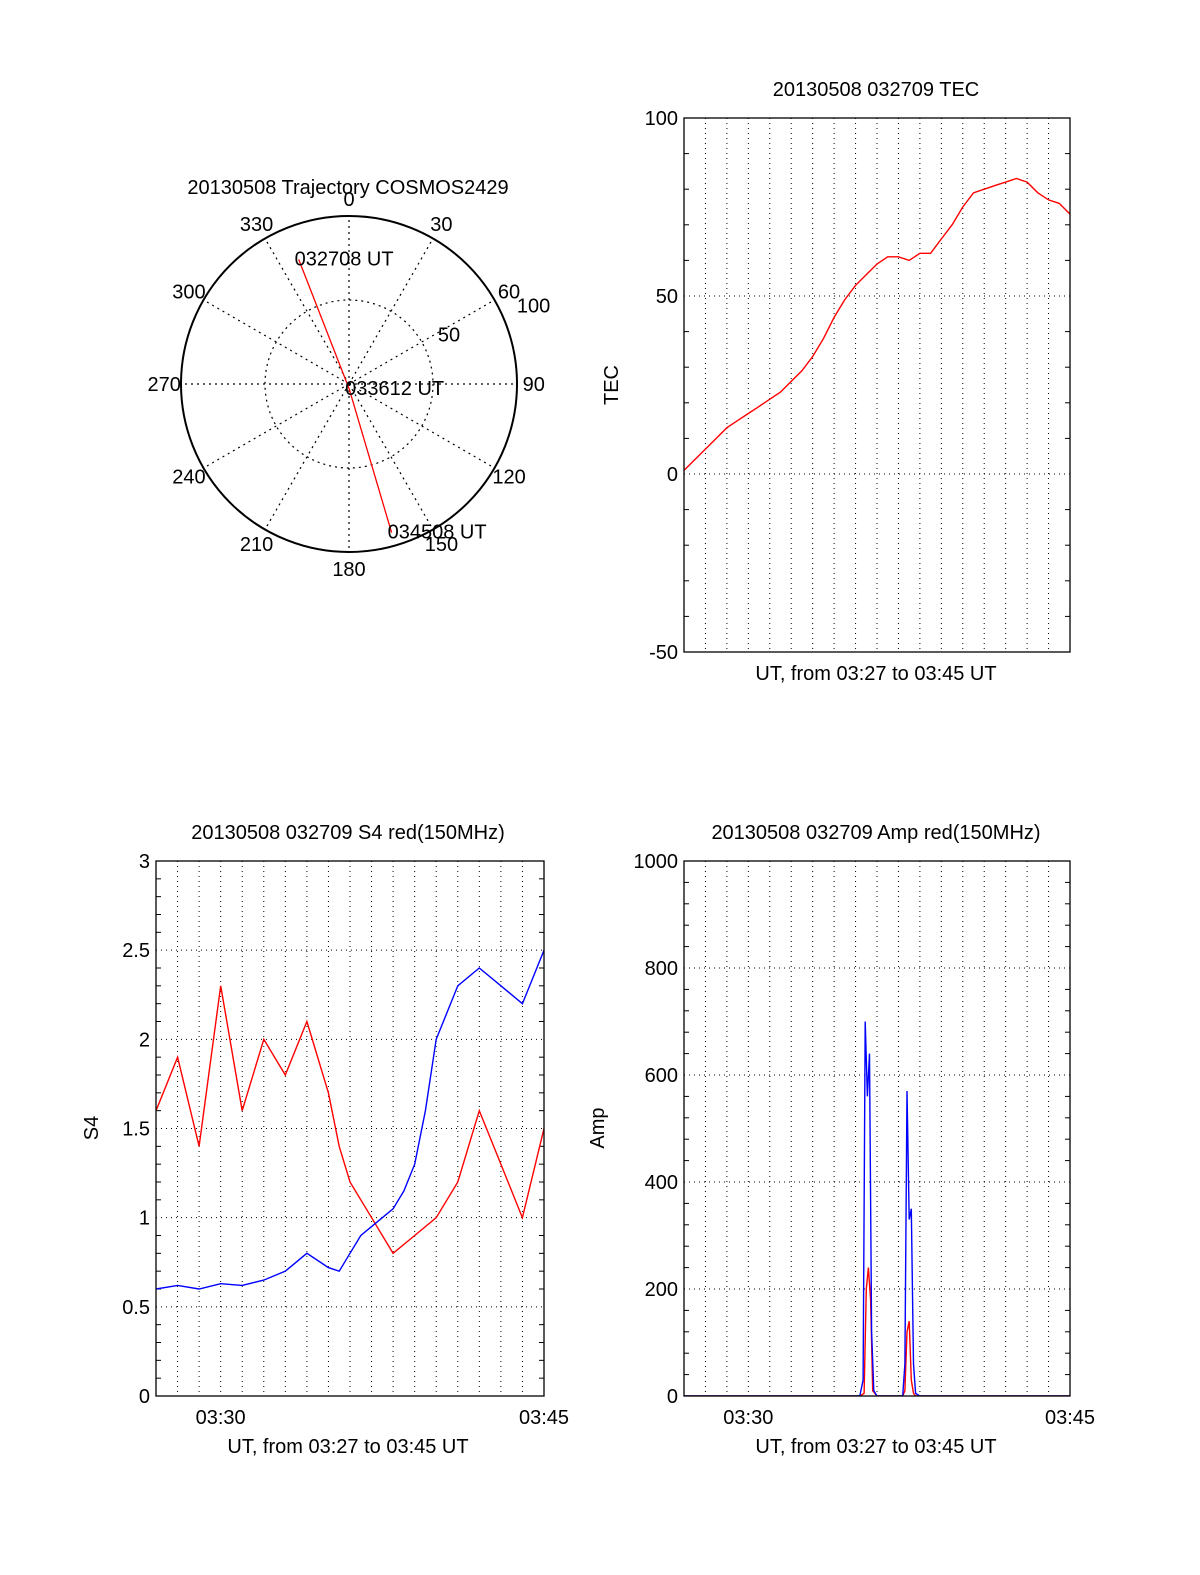 The image size is (1200, 1575). Describe the element at coordinates (672, 475) in the screenshot. I see `tec-ytick-label: 0` at that location.